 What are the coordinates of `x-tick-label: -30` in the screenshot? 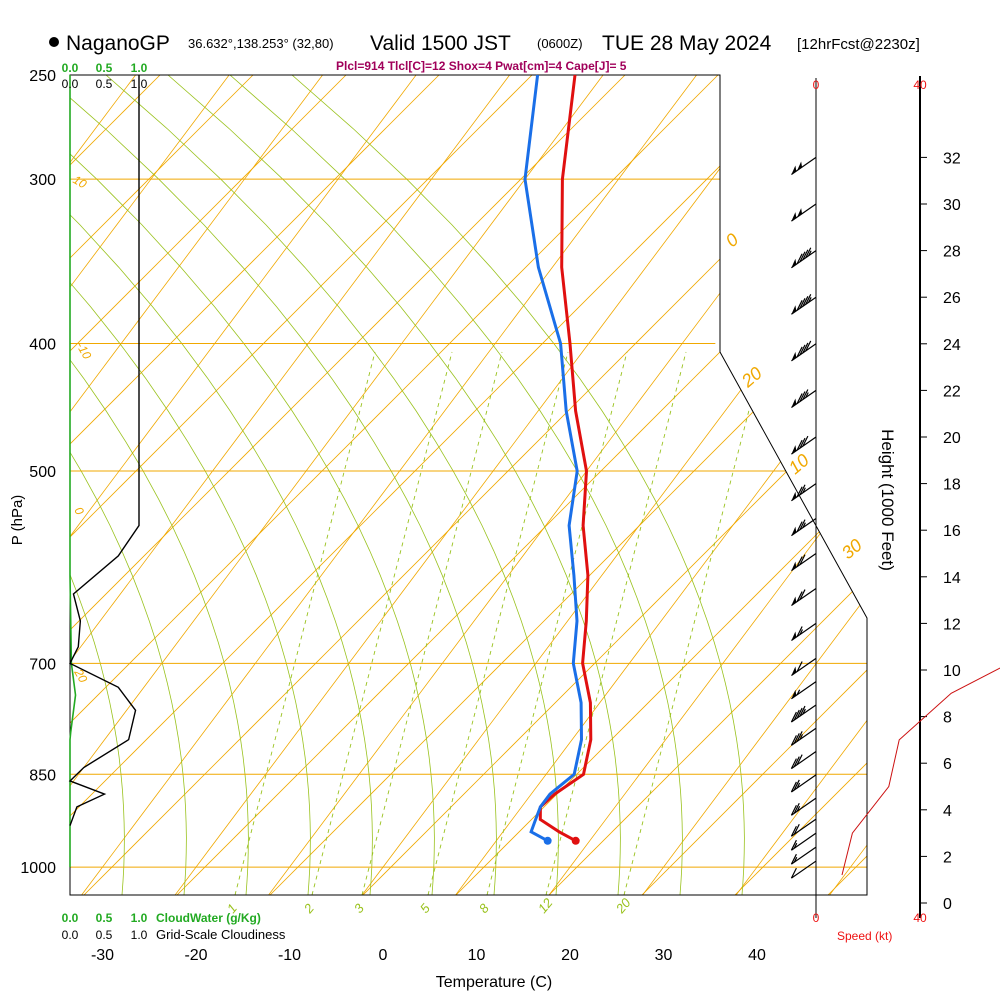 It's located at (102, 955).